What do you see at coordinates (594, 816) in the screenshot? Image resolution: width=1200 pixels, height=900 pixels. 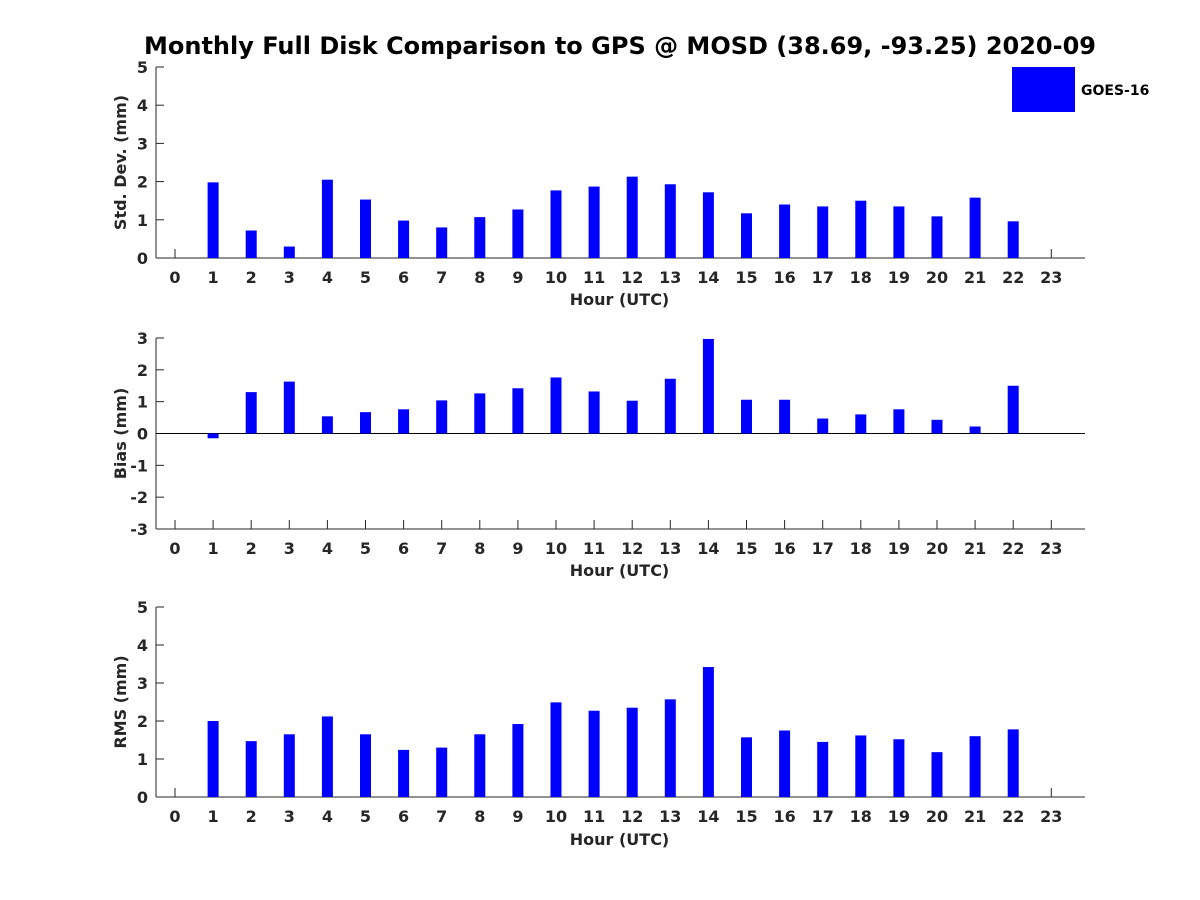 I see `x-tick-label: 11` at bounding box center [594, 816].